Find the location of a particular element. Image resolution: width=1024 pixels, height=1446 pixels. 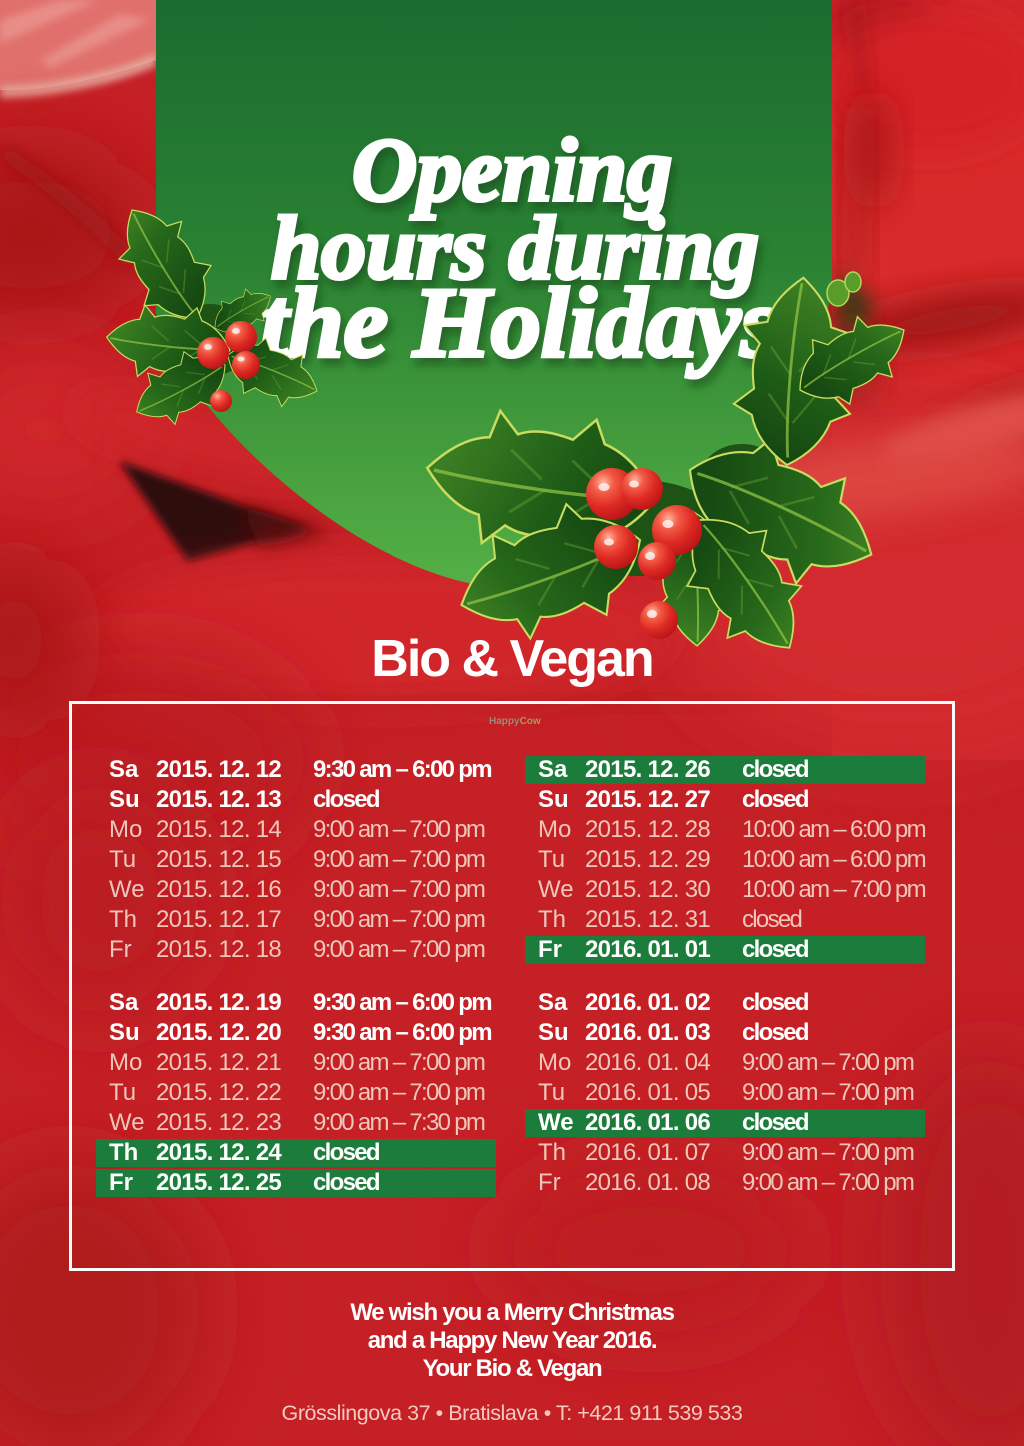

svg-text: the Holidays is located at coordinates (519, 322).